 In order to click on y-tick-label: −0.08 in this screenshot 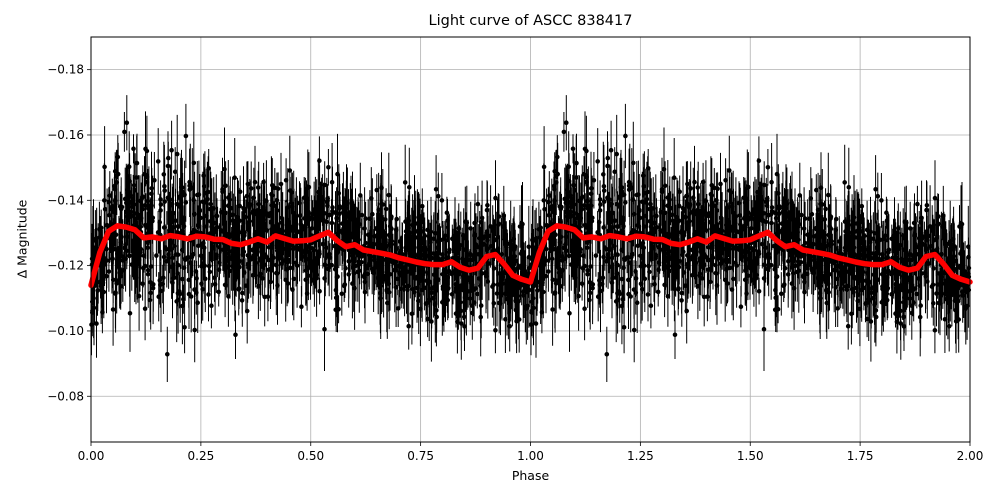, I will do `click(65, 396)`.